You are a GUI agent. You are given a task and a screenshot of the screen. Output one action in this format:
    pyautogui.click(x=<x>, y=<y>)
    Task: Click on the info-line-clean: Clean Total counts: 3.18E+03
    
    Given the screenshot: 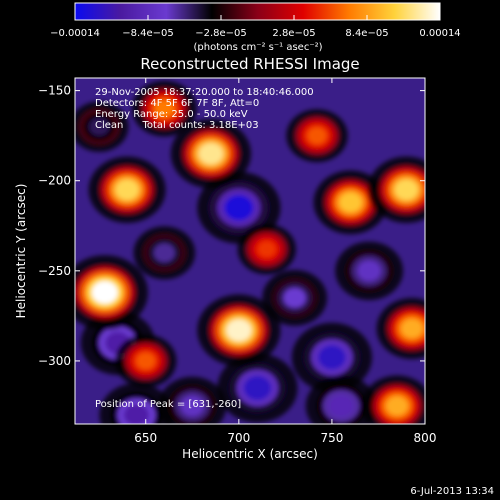 What is the action you would take?
    pyautogui.click(x=177, y=125)
    